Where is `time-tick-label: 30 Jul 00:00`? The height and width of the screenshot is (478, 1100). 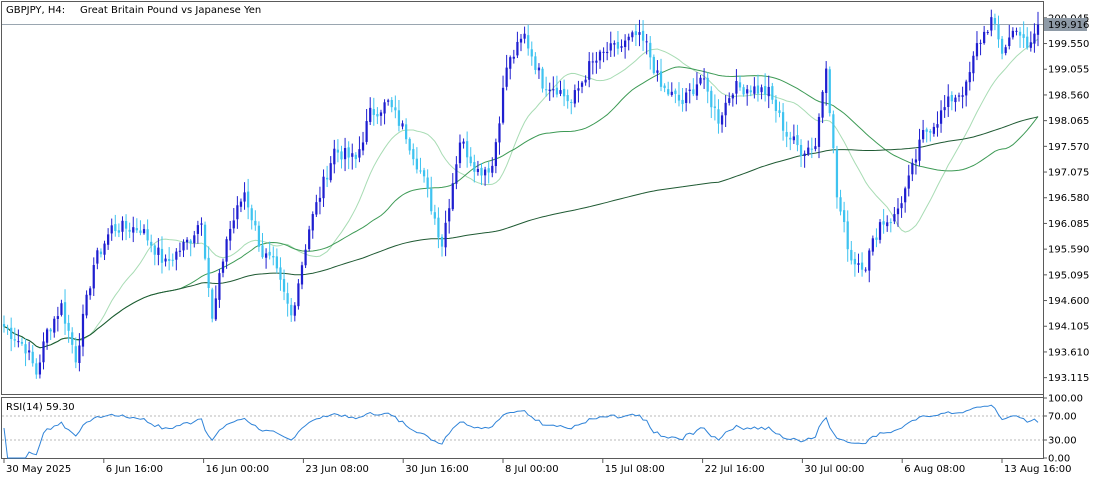
time-tick-label: 30 Jul 00:00 is located at coordinates (834, 469).